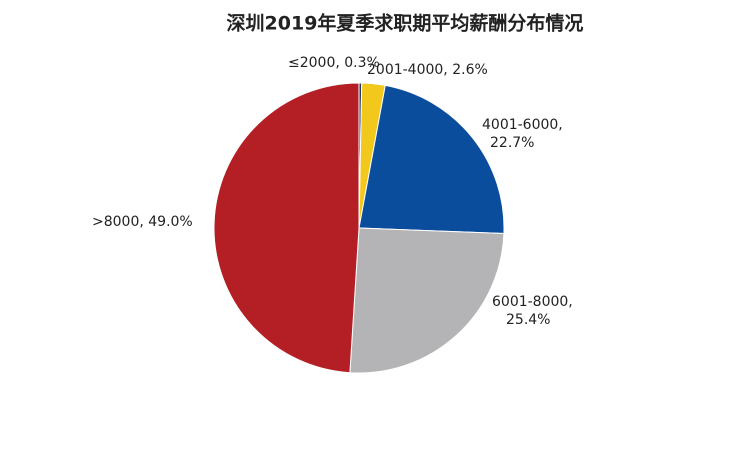  Describe the element at coordinates (142, 222) in the screenshot. I see `data-label: >8000, 49.0%` at that location.